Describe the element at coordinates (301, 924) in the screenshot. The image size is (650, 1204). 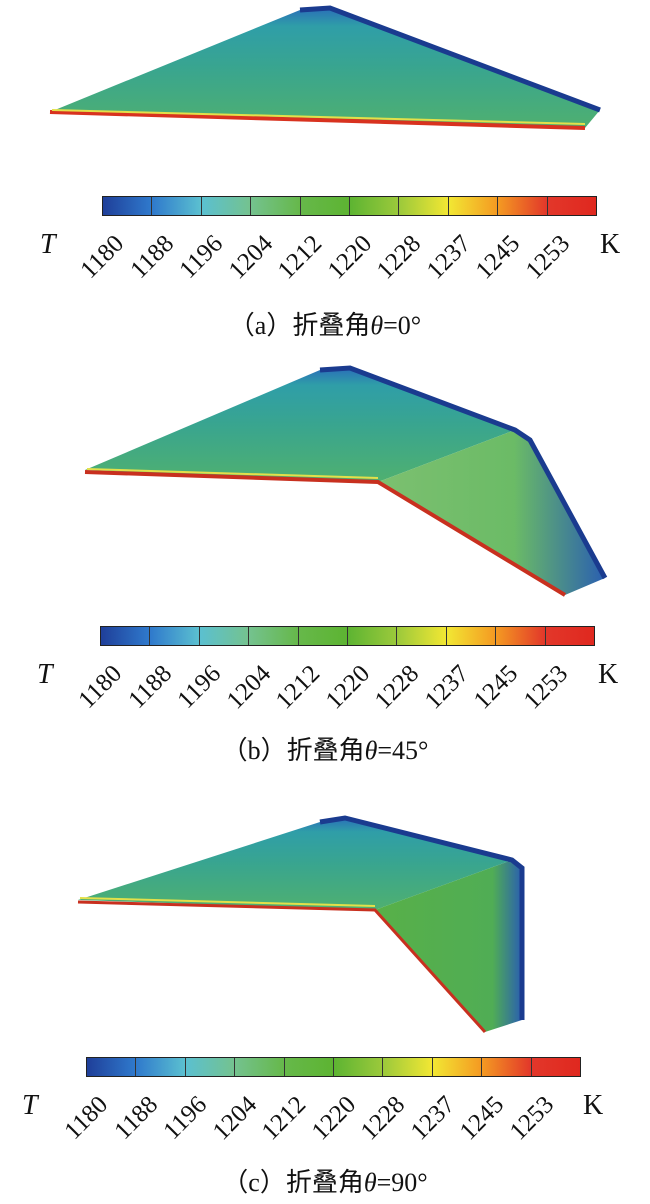
I see `wing-c` at that location.